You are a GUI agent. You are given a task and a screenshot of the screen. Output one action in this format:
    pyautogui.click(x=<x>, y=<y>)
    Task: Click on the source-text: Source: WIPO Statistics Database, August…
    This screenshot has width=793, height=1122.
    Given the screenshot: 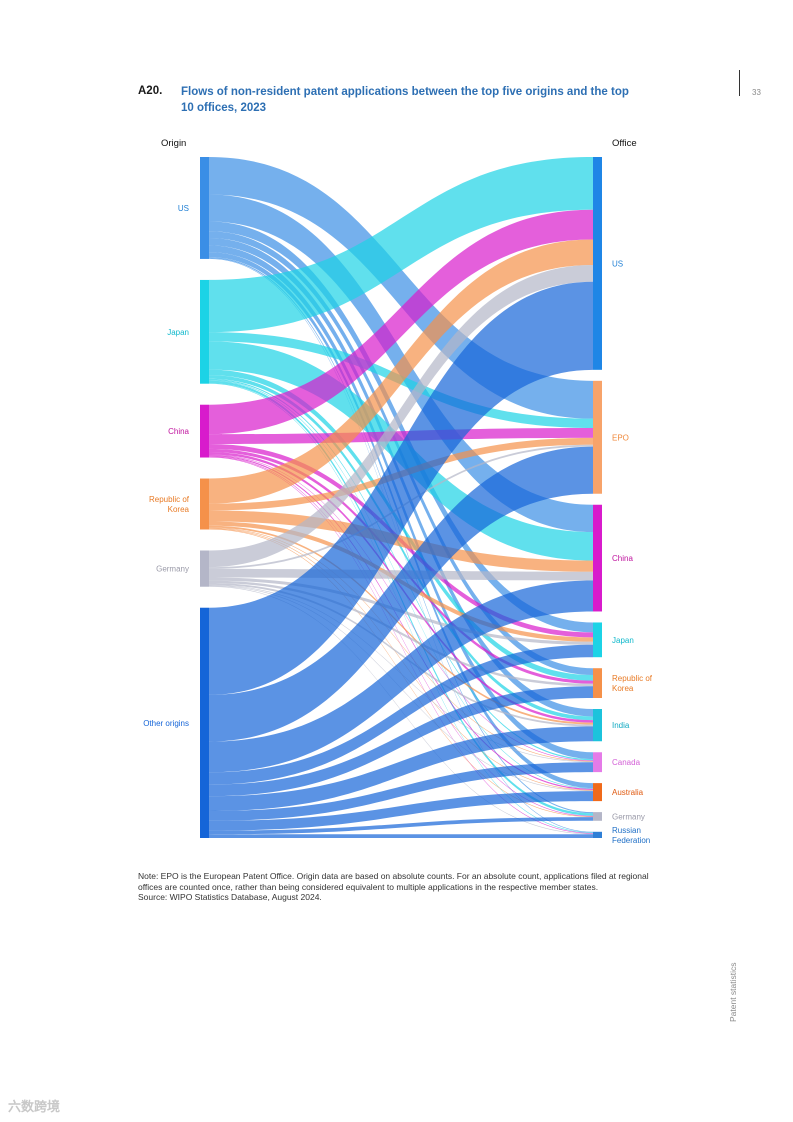 What is the action you would take?
    pyautogui.click(x=230, y=897)
    